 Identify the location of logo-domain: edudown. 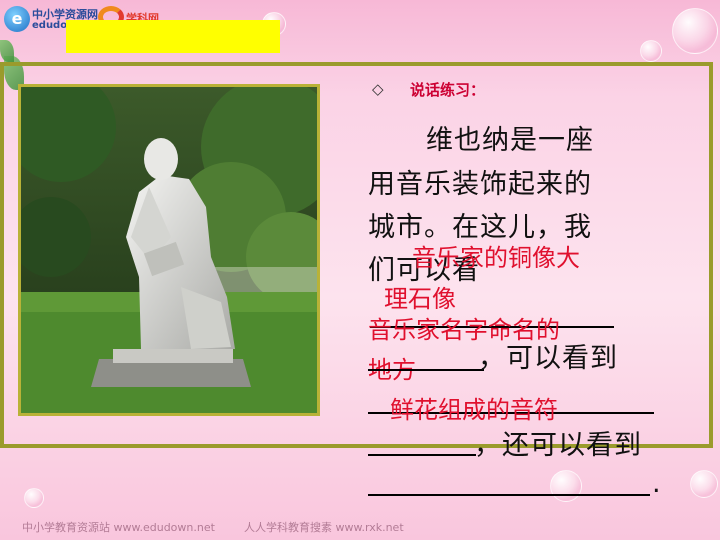
(58, 25).